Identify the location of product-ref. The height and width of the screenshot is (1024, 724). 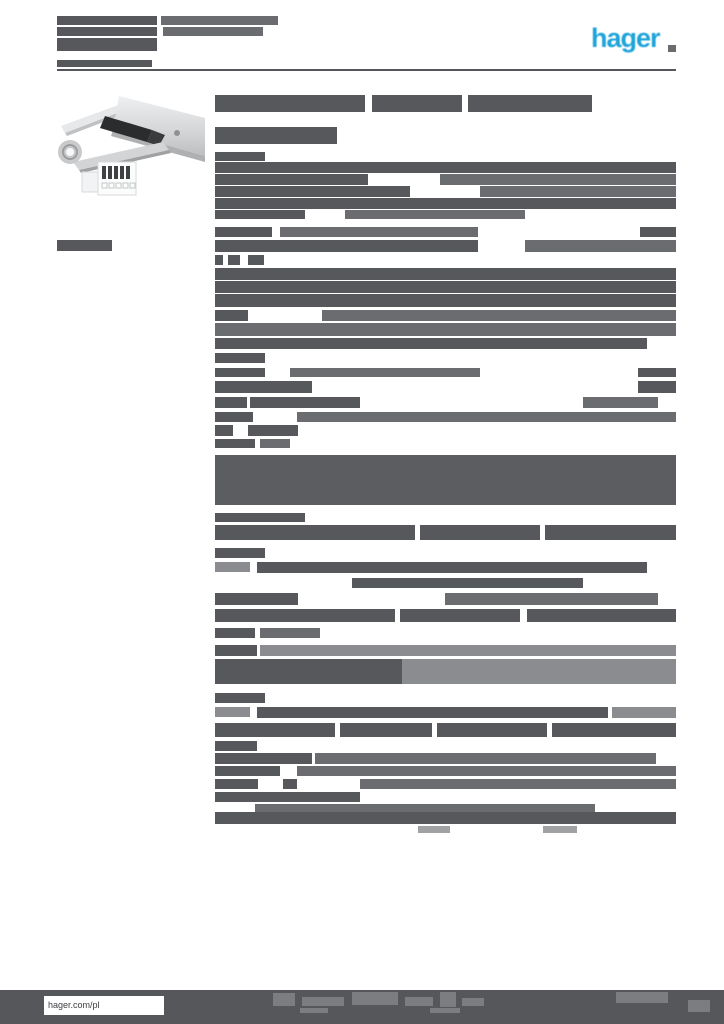
(84, 245).